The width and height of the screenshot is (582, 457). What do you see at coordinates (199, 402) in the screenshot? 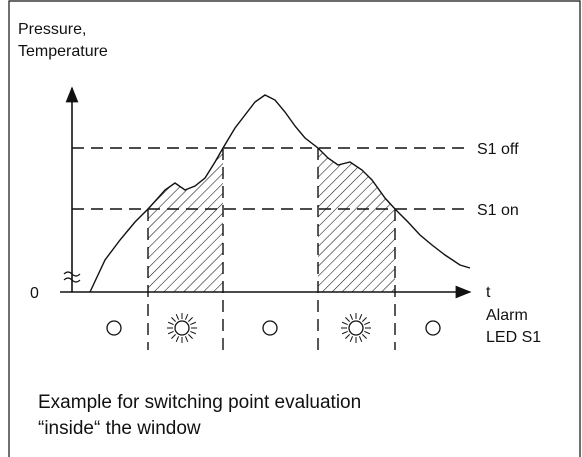
I see `caption: Example for switching point evaluation` at bounding box center [199, 402].